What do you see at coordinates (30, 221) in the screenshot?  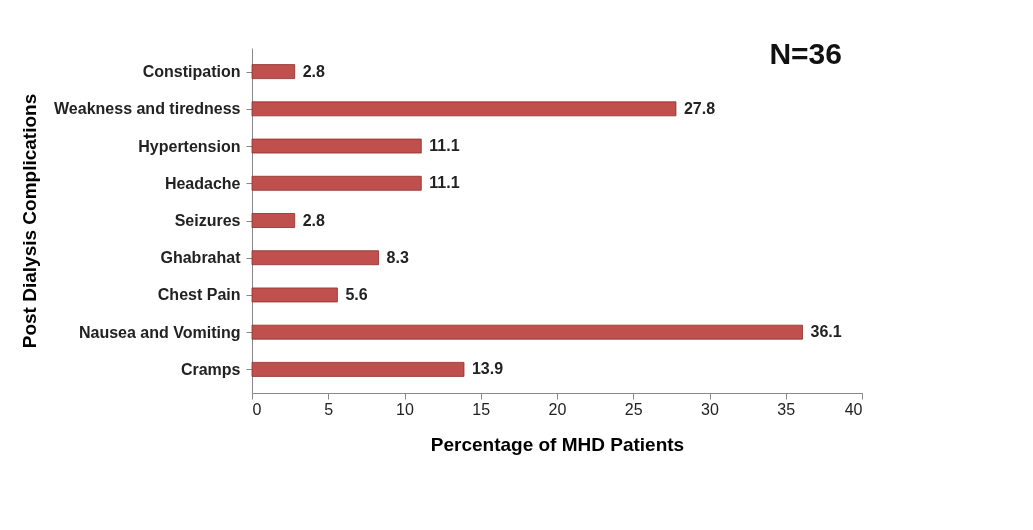 I see `y-axis-title: Post Dialysis Complications` at bounding box center [30, 221].